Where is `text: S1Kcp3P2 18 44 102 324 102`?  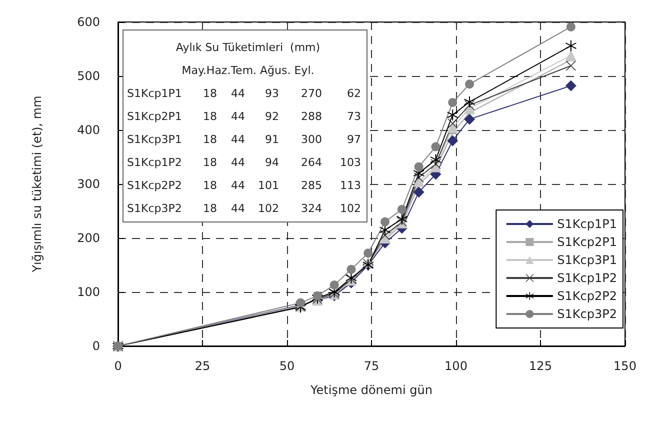
text: S1Kcp3P2 18 44 102 324 102 is located at coordinates (244, 208).